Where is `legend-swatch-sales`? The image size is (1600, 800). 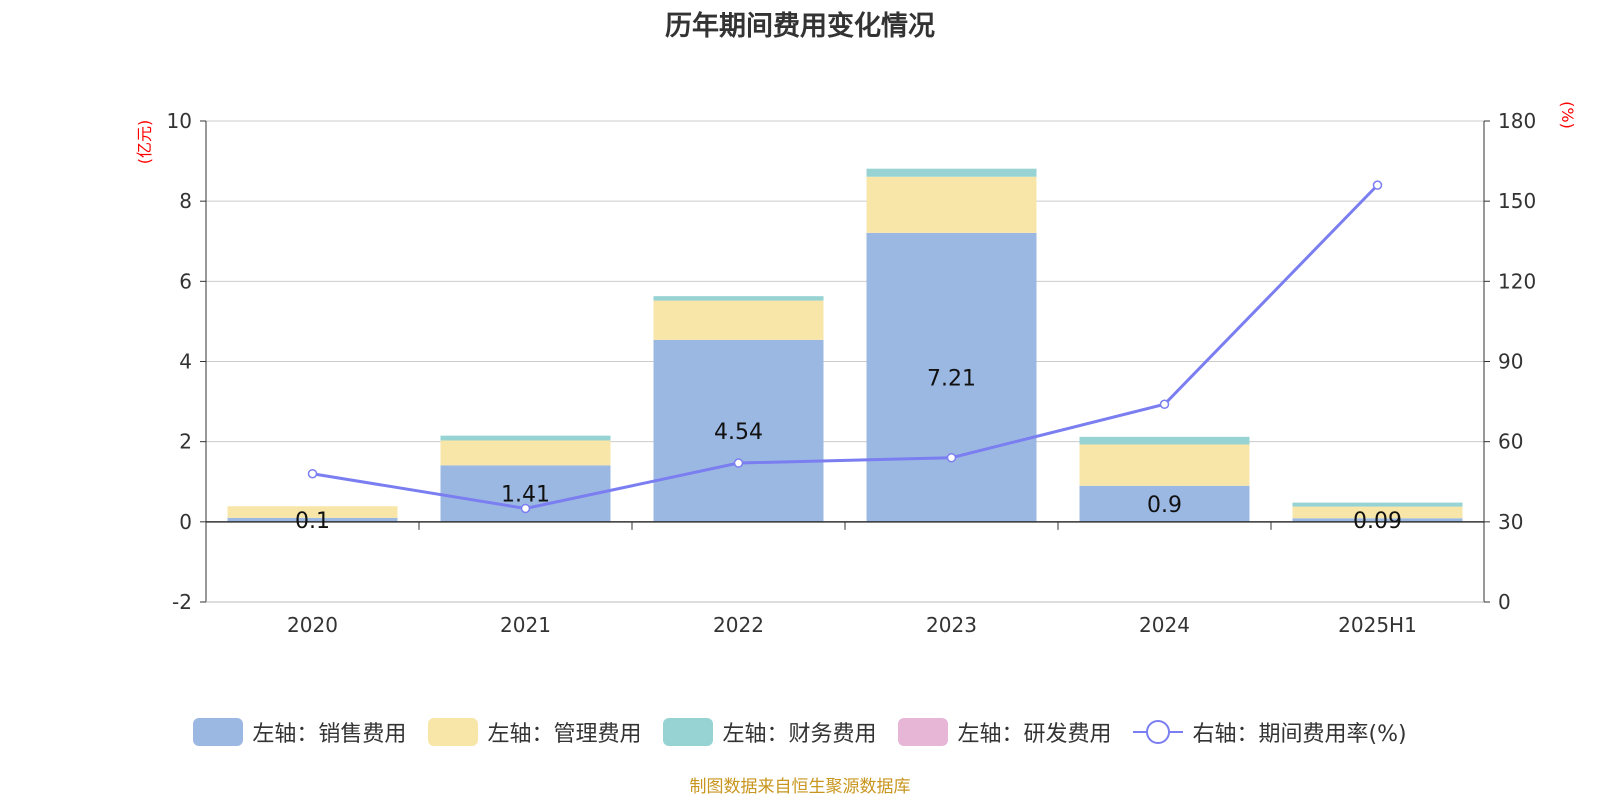 legend-swatch-sales is located at coordinates (218, 732).